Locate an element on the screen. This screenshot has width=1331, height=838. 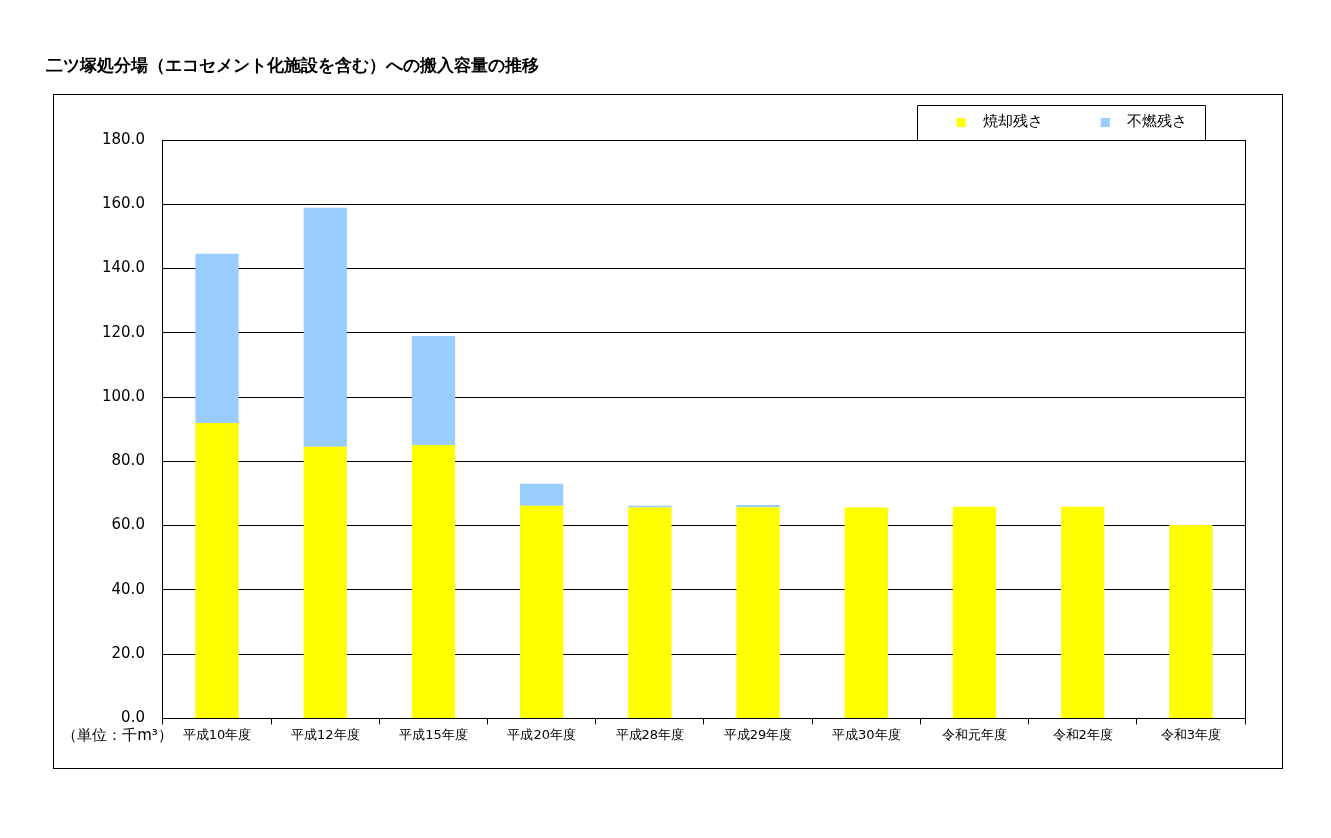
y-tick-label: 60.0 is located at coordinates (128, 524).